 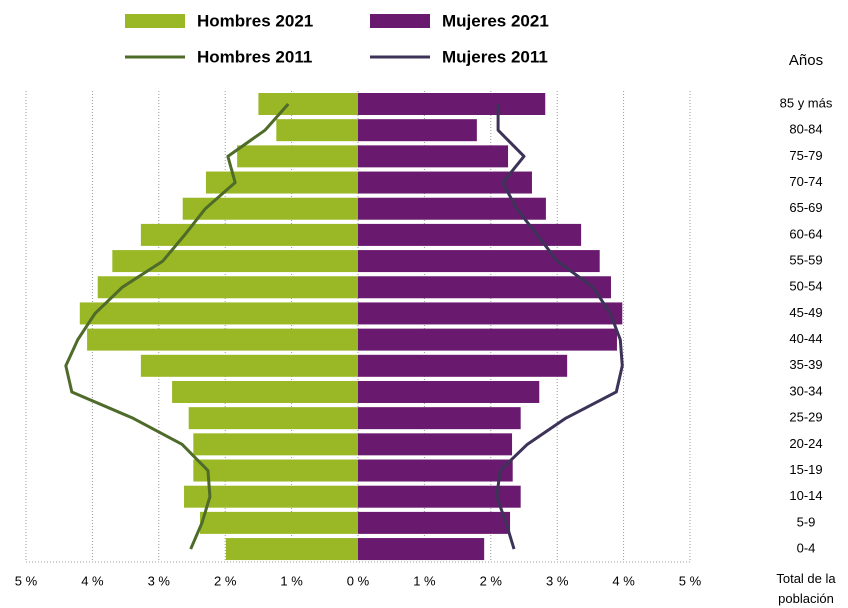 What do you see at coordinates (805, 495) in the screenshot?
I see `y-tick-label: 10-14` at bounding box center [805, 495].